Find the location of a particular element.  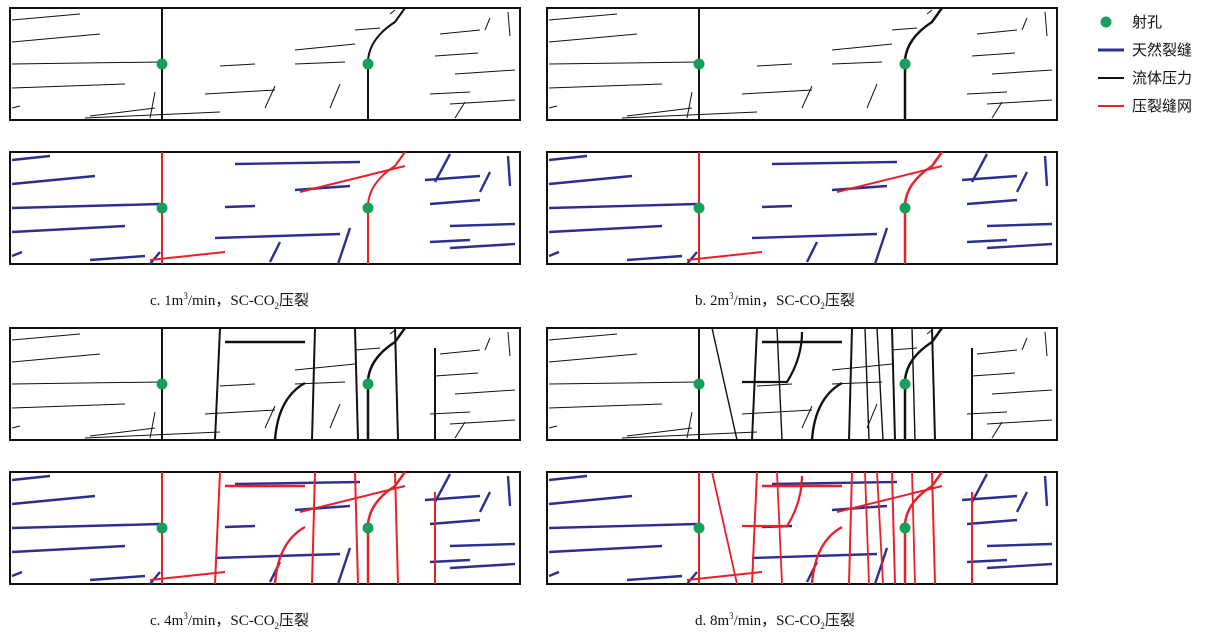

perforation-dot-icon is located at coordinates (1106, 22).